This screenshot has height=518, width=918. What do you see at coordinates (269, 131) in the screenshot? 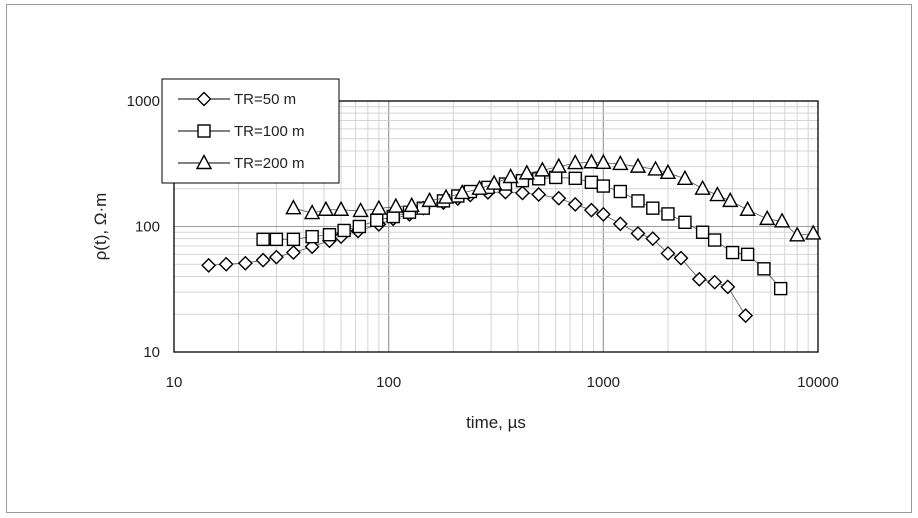
I see `legend-label-tr100: TR=100 m` at bounding box center [269, 131].